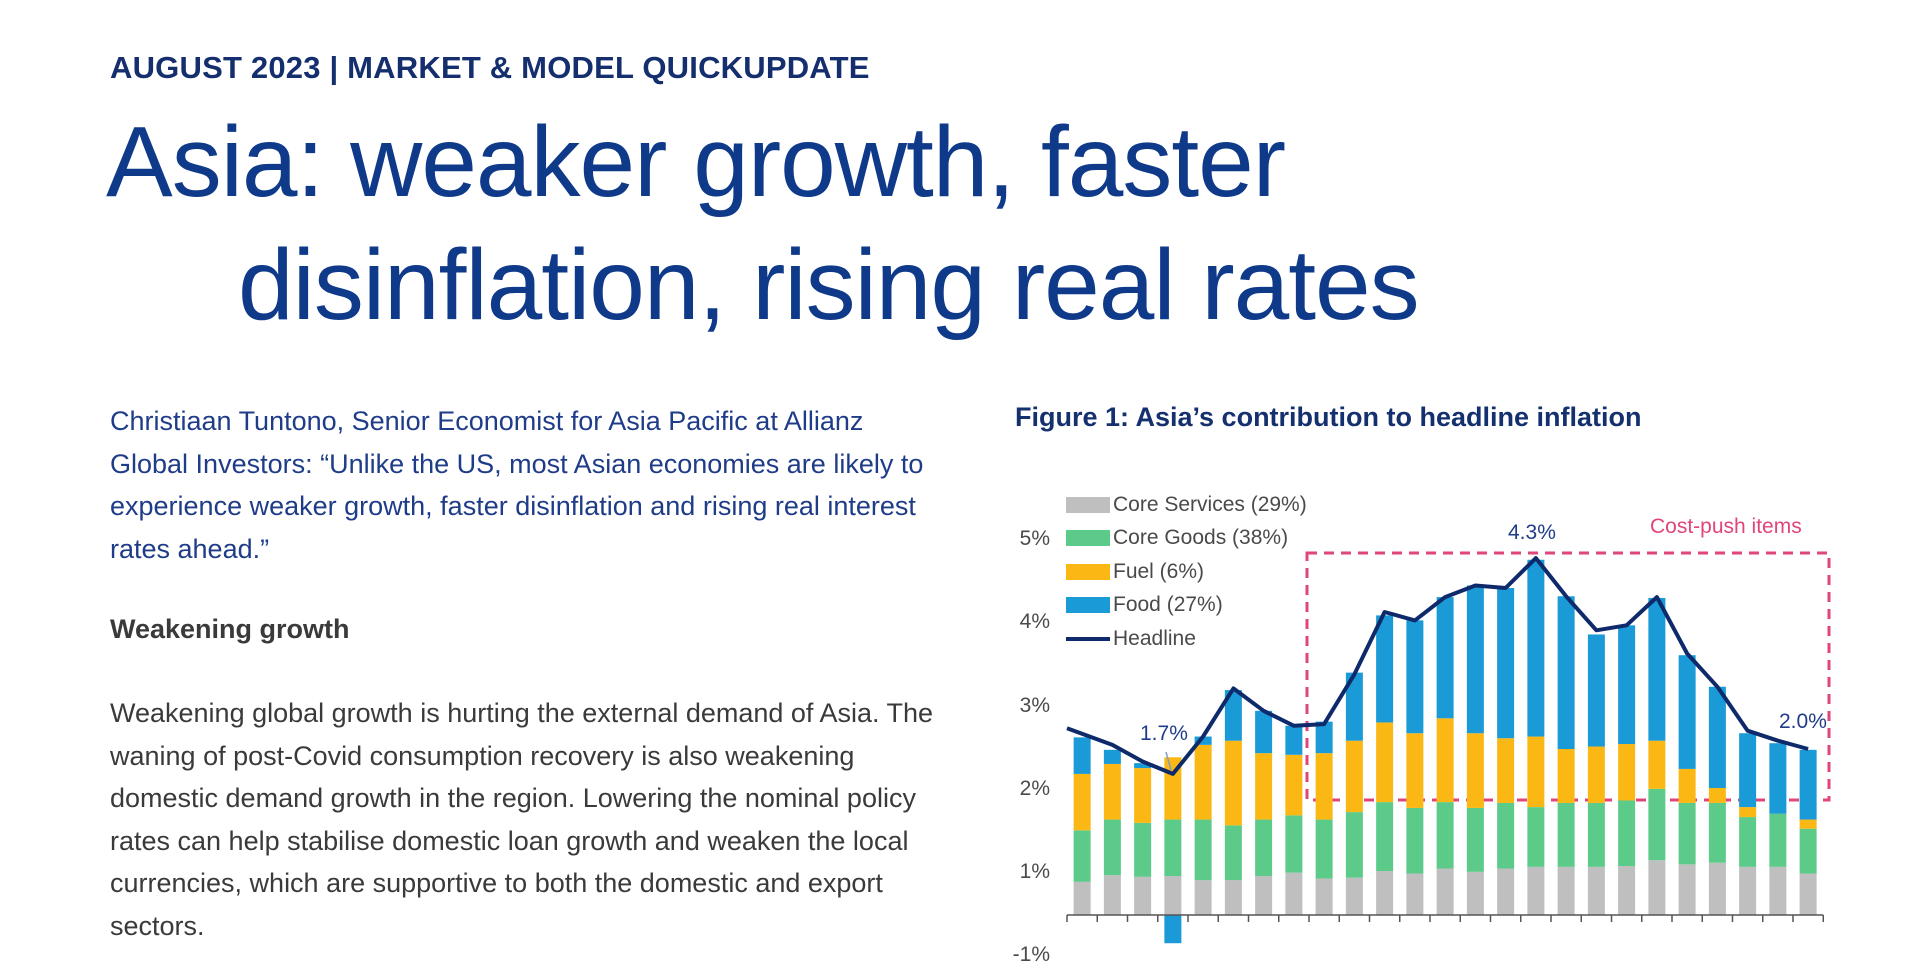 The height and width of the screenshot is (980, 1920). What do you see at coordinates (1154, 638) in the screenshot?
I see `legend-label: Headline` at bounding box center [1154, 638].